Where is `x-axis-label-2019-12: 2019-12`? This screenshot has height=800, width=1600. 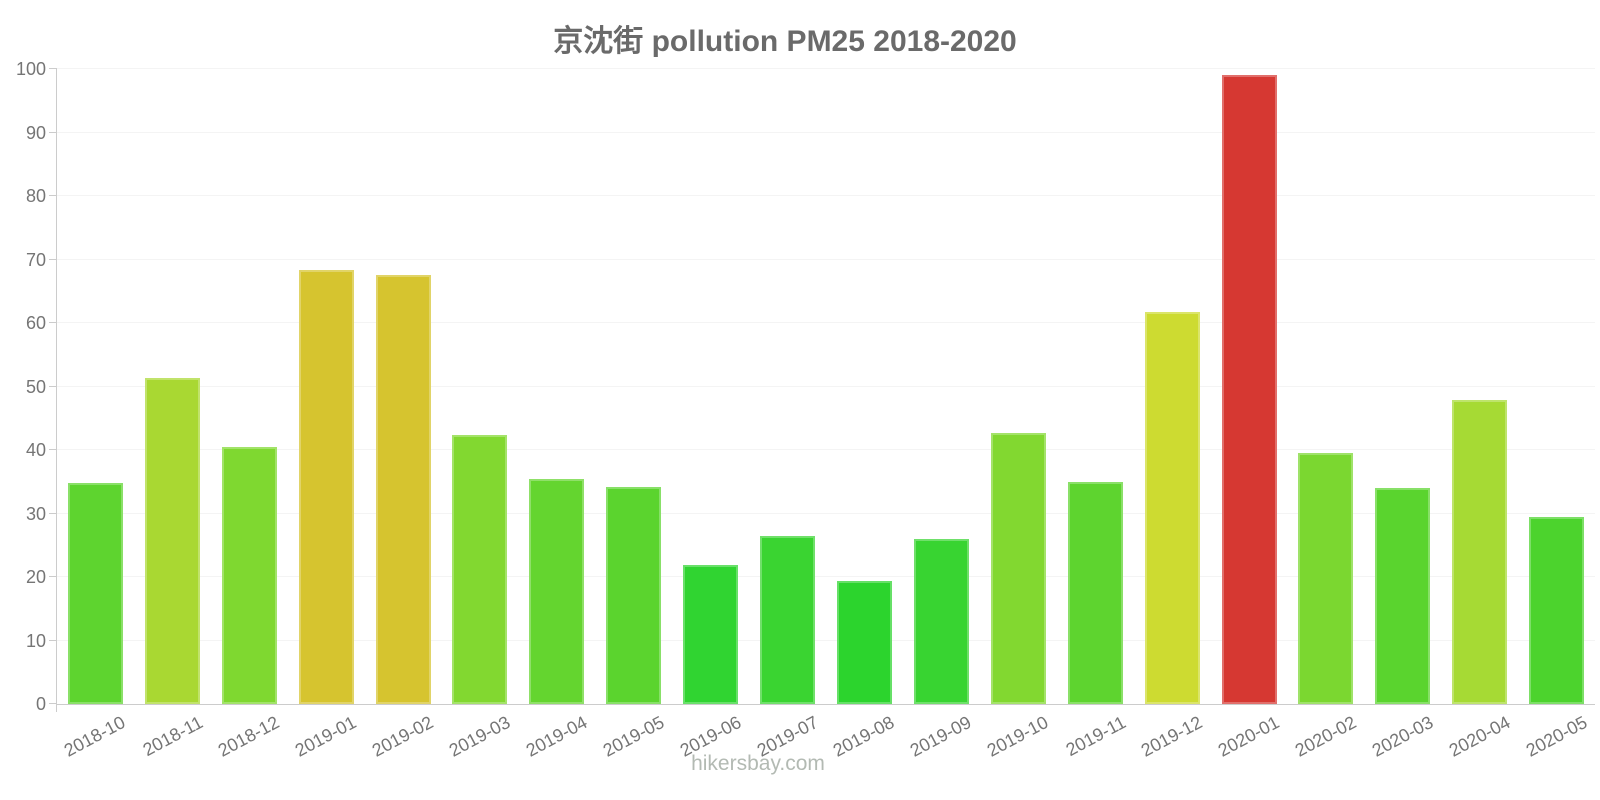
x-axis-label-2019-12: 2019-12 is located at coordinates (1171, 736).